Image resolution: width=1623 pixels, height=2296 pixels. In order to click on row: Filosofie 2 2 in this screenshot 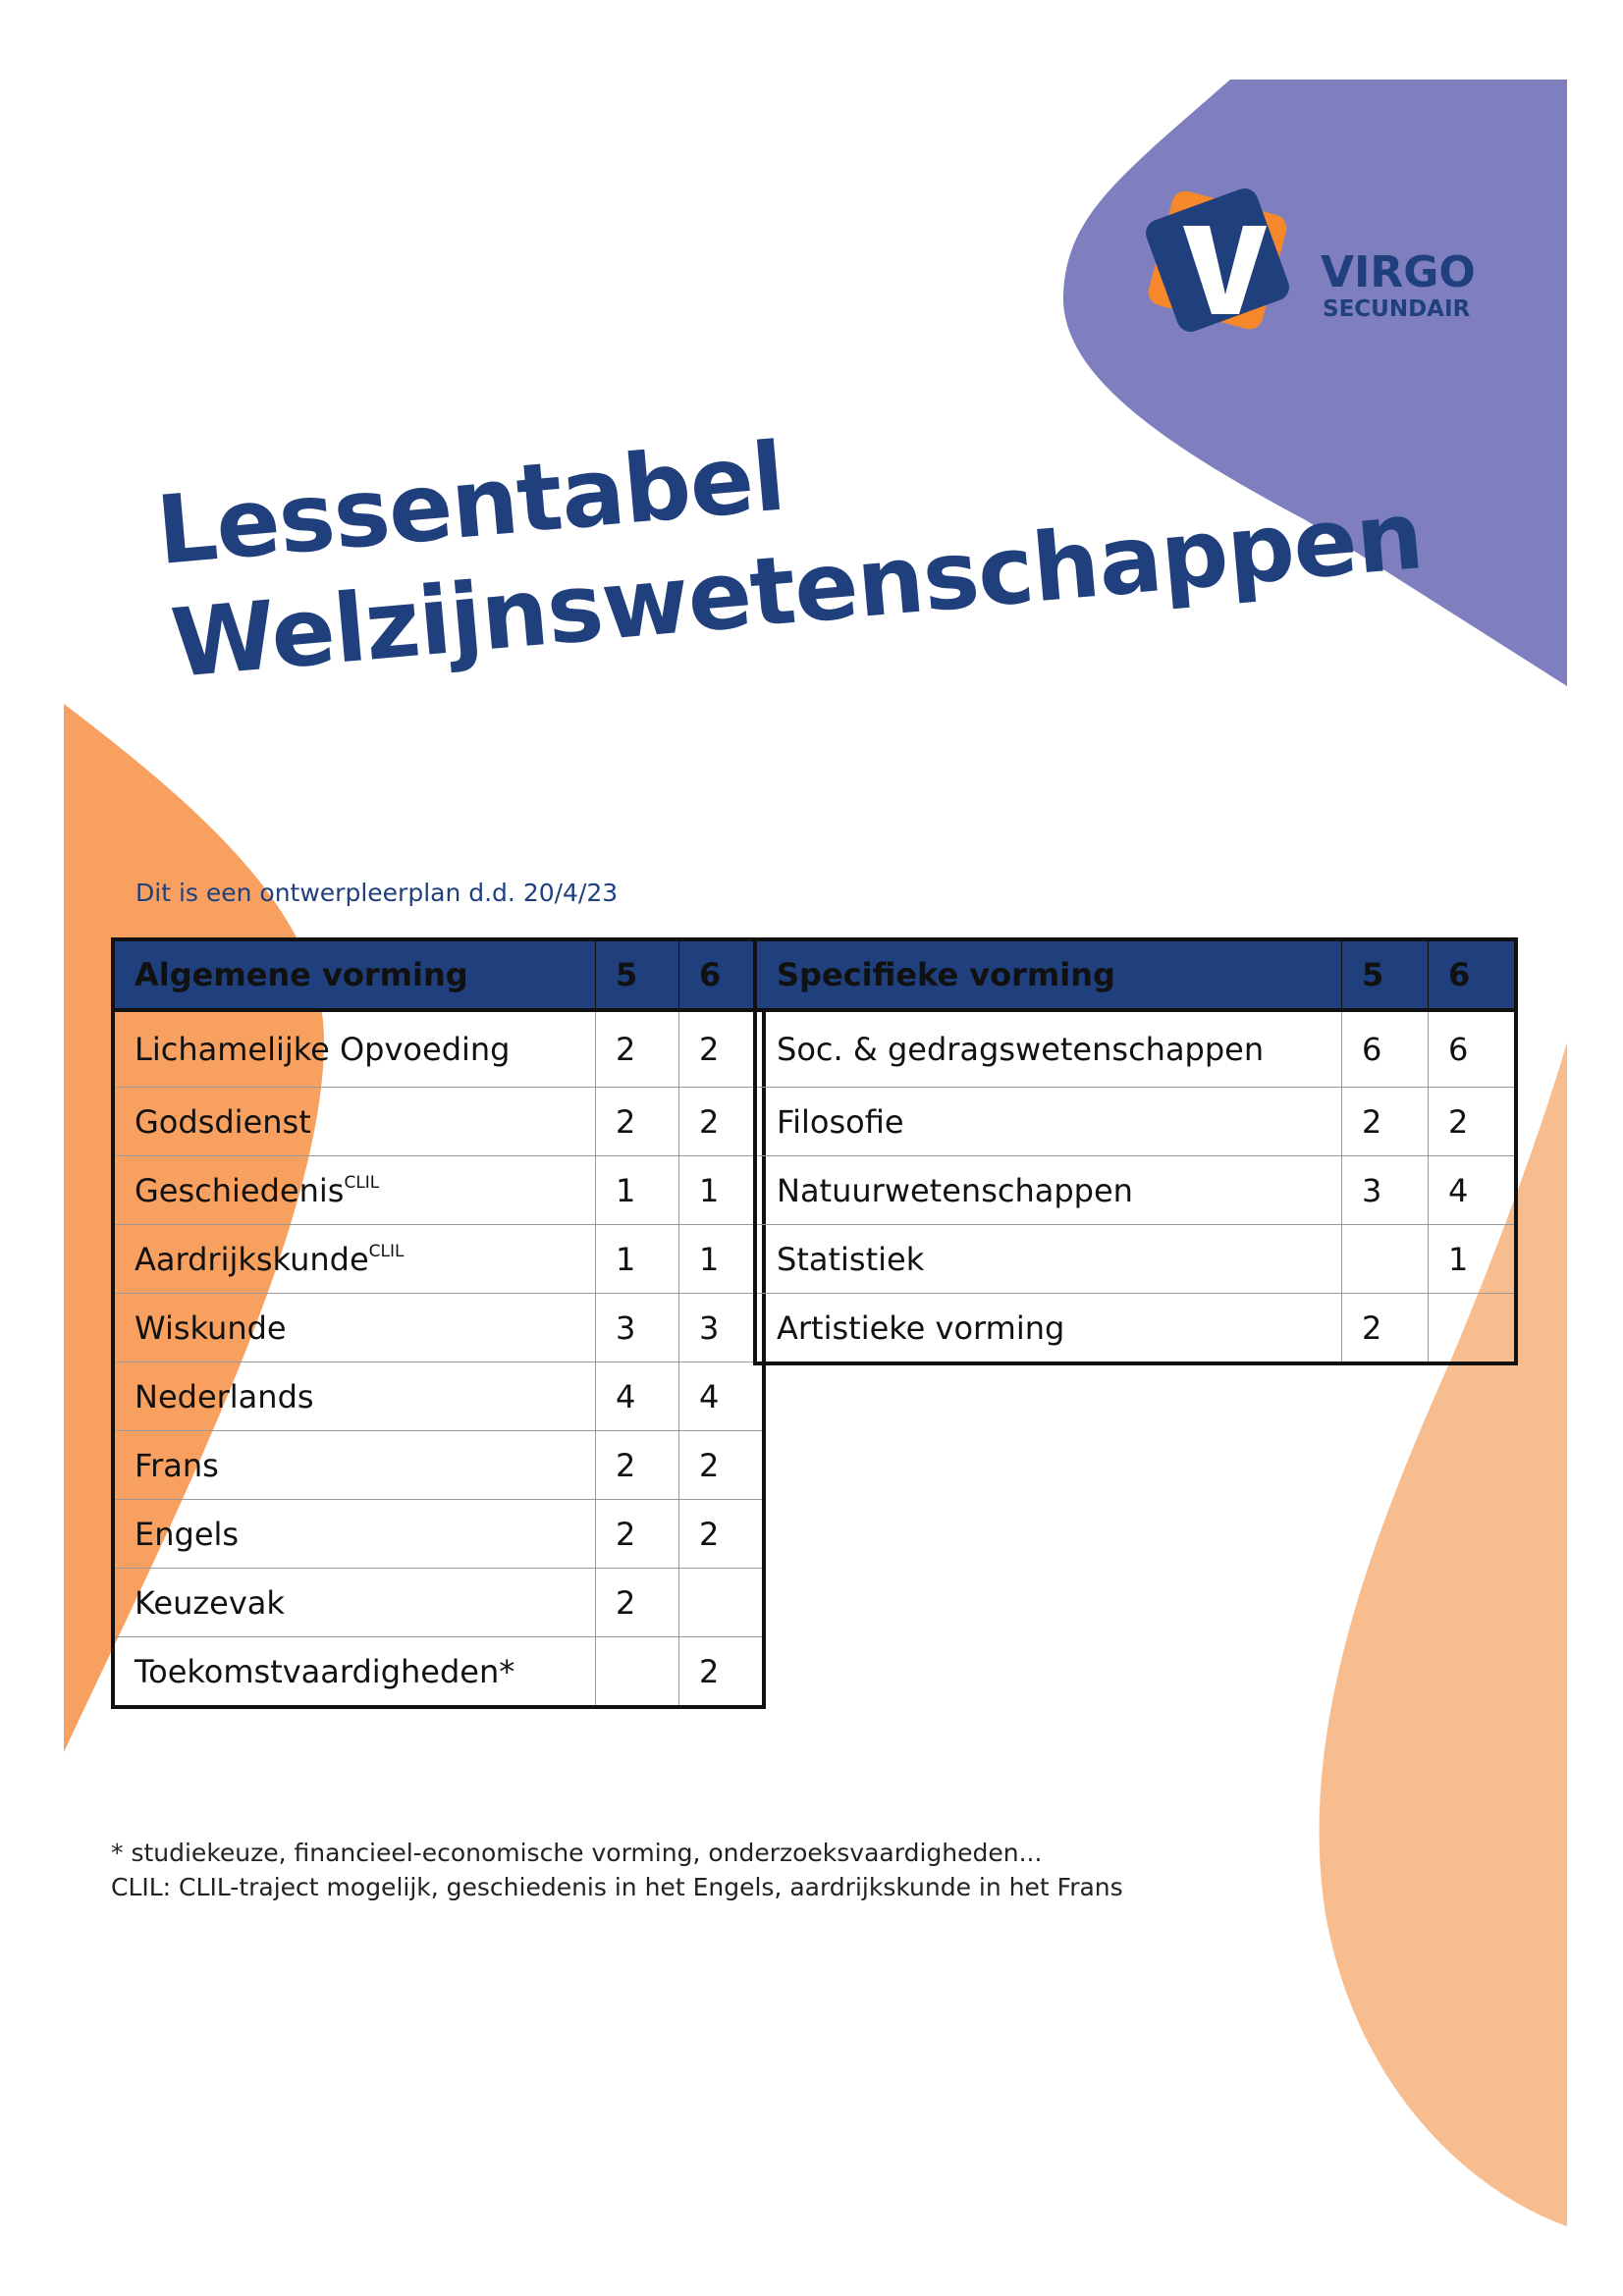, I will do `click(1135, 1121)`.